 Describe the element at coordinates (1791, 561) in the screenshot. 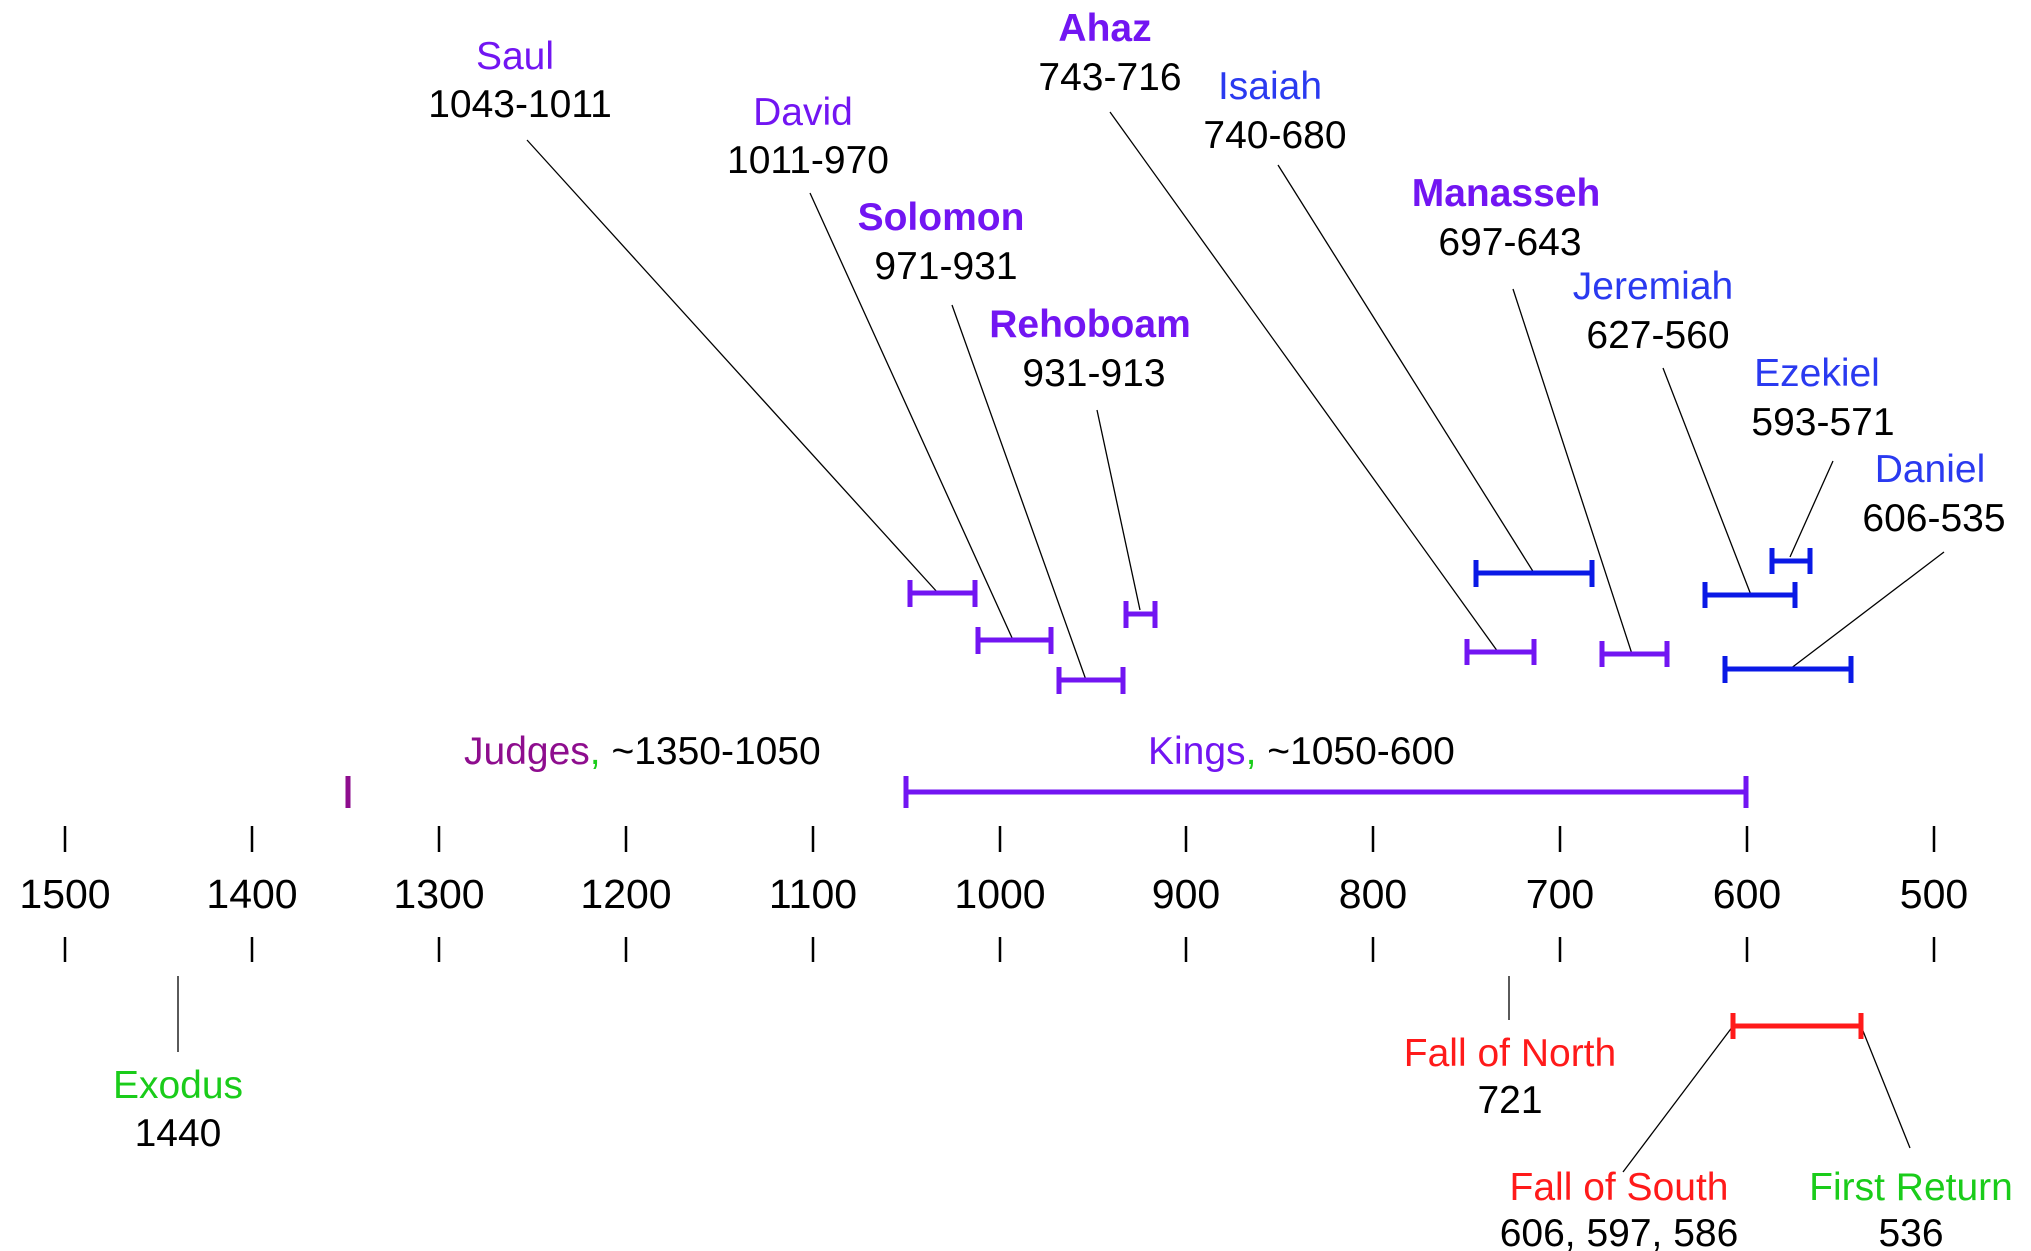

I see `ezekiel-bar` at that location.